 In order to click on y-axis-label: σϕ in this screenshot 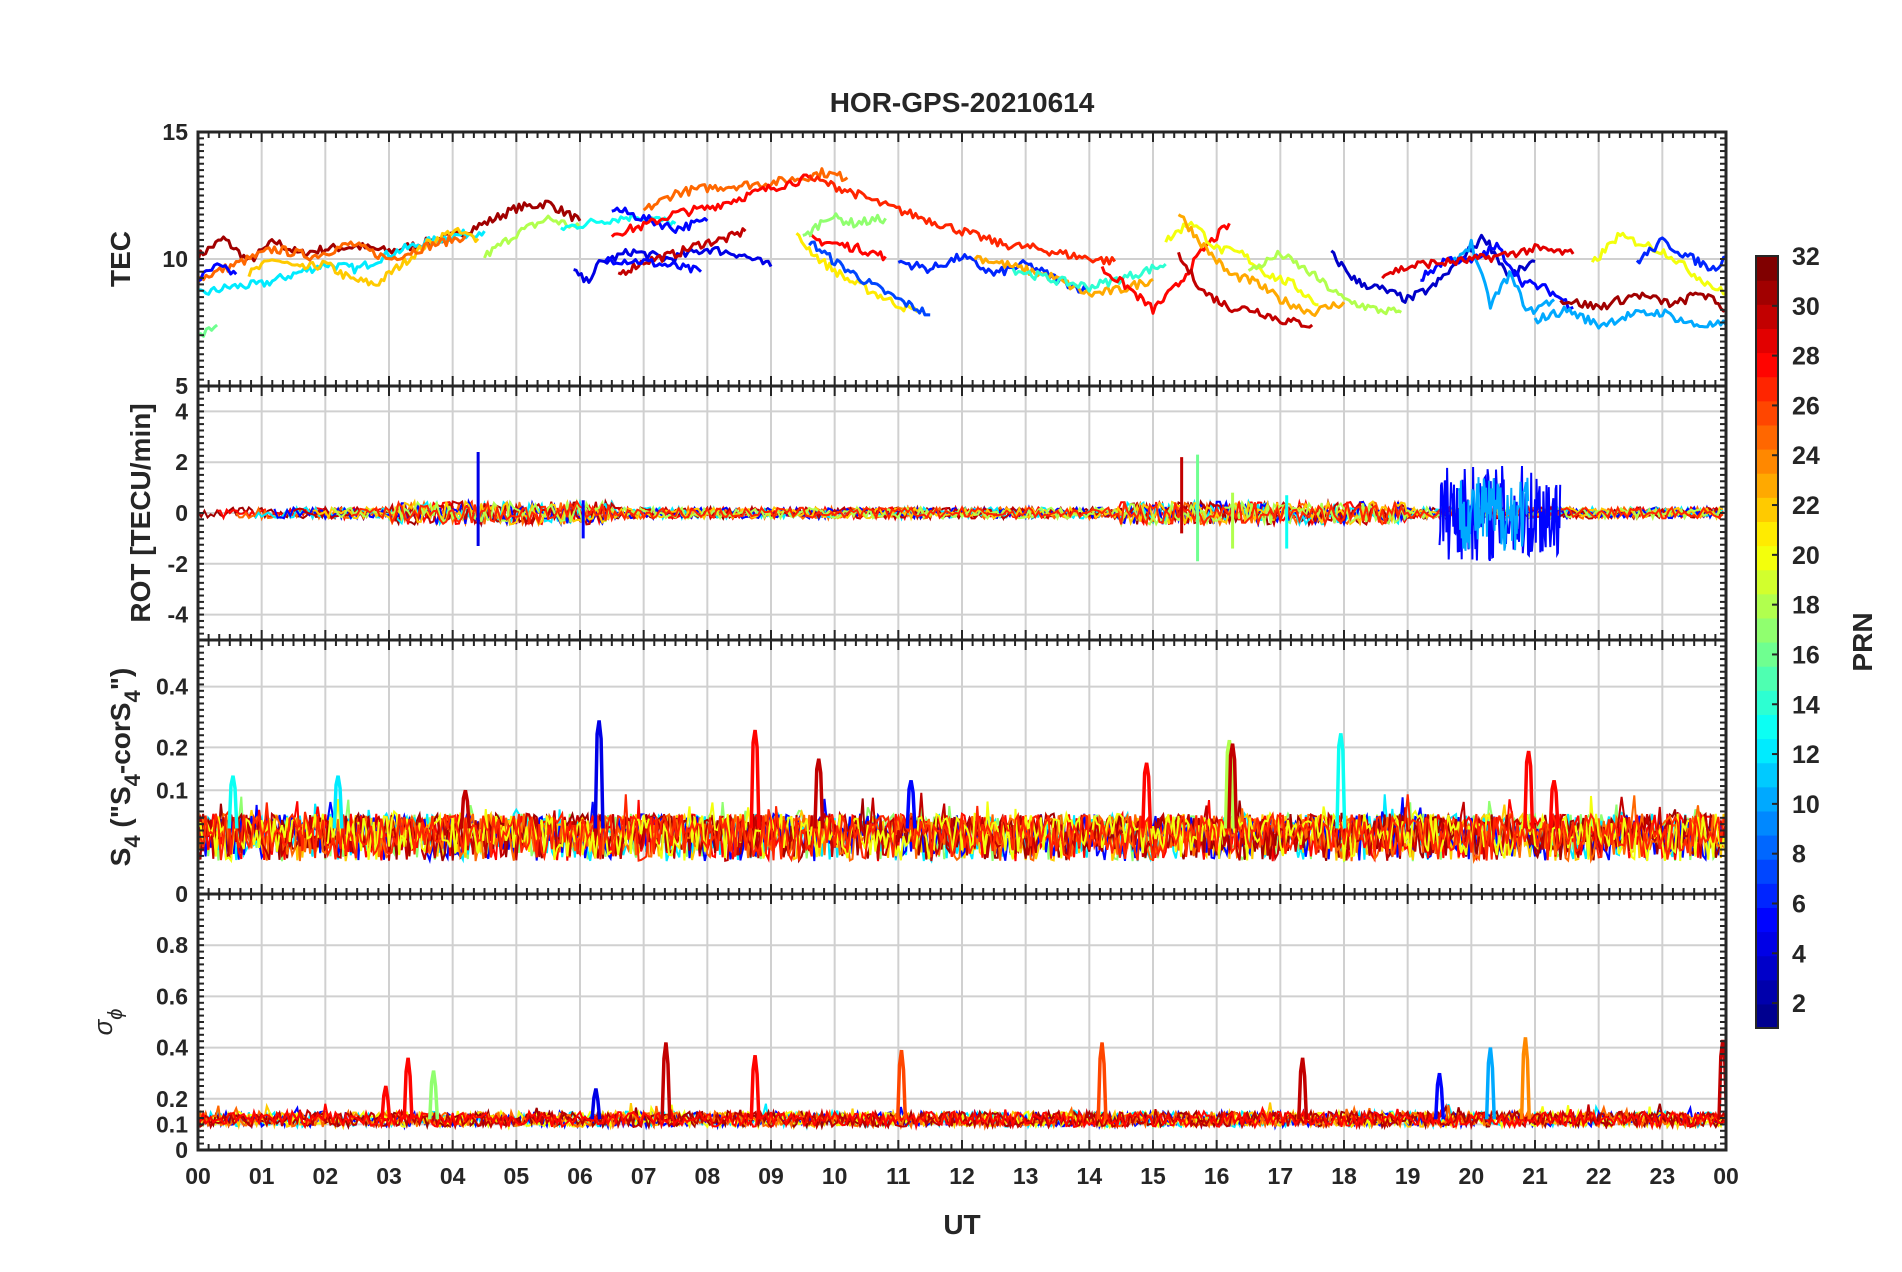, I will do `click(107, 1022)`.